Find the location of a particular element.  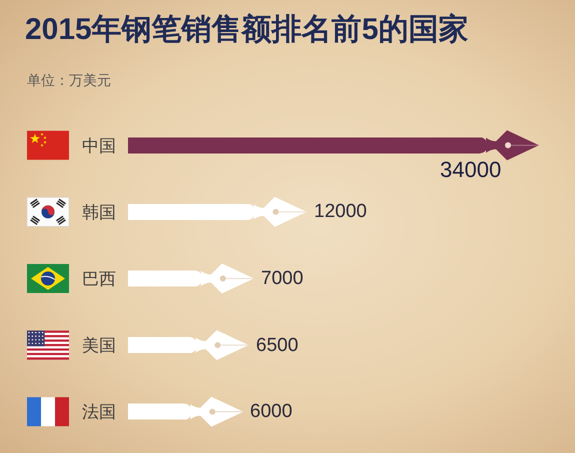

y-tick-label: 巴西 is located at coordinates (99, 278).